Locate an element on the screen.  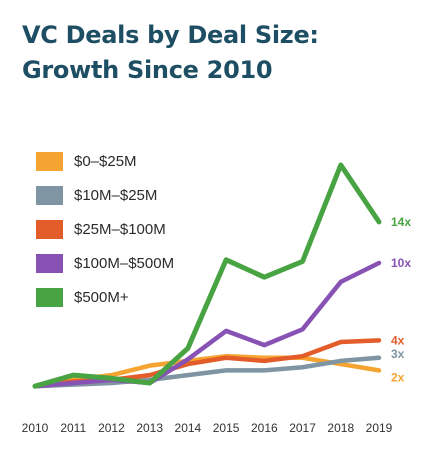
end-label-10m-25m: 3x is located at coordinates (398, 354).